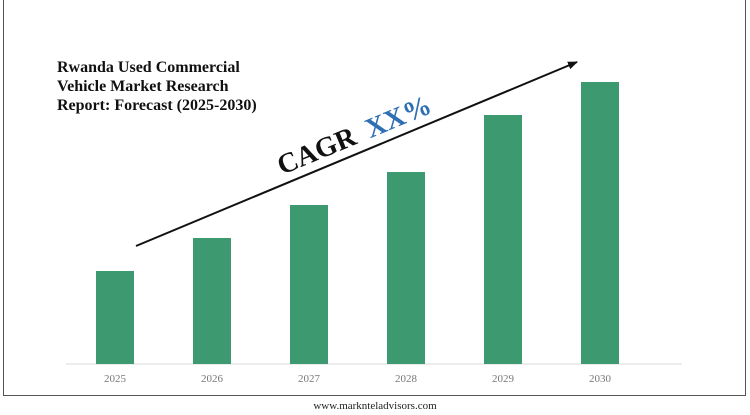 The width and height of the screenshot is (750, 415). What do you see at coordinates (375, 406) in the screenshot?
I see `footer-website: www.marknteladvisors.com` at bounding box center [375, 406].